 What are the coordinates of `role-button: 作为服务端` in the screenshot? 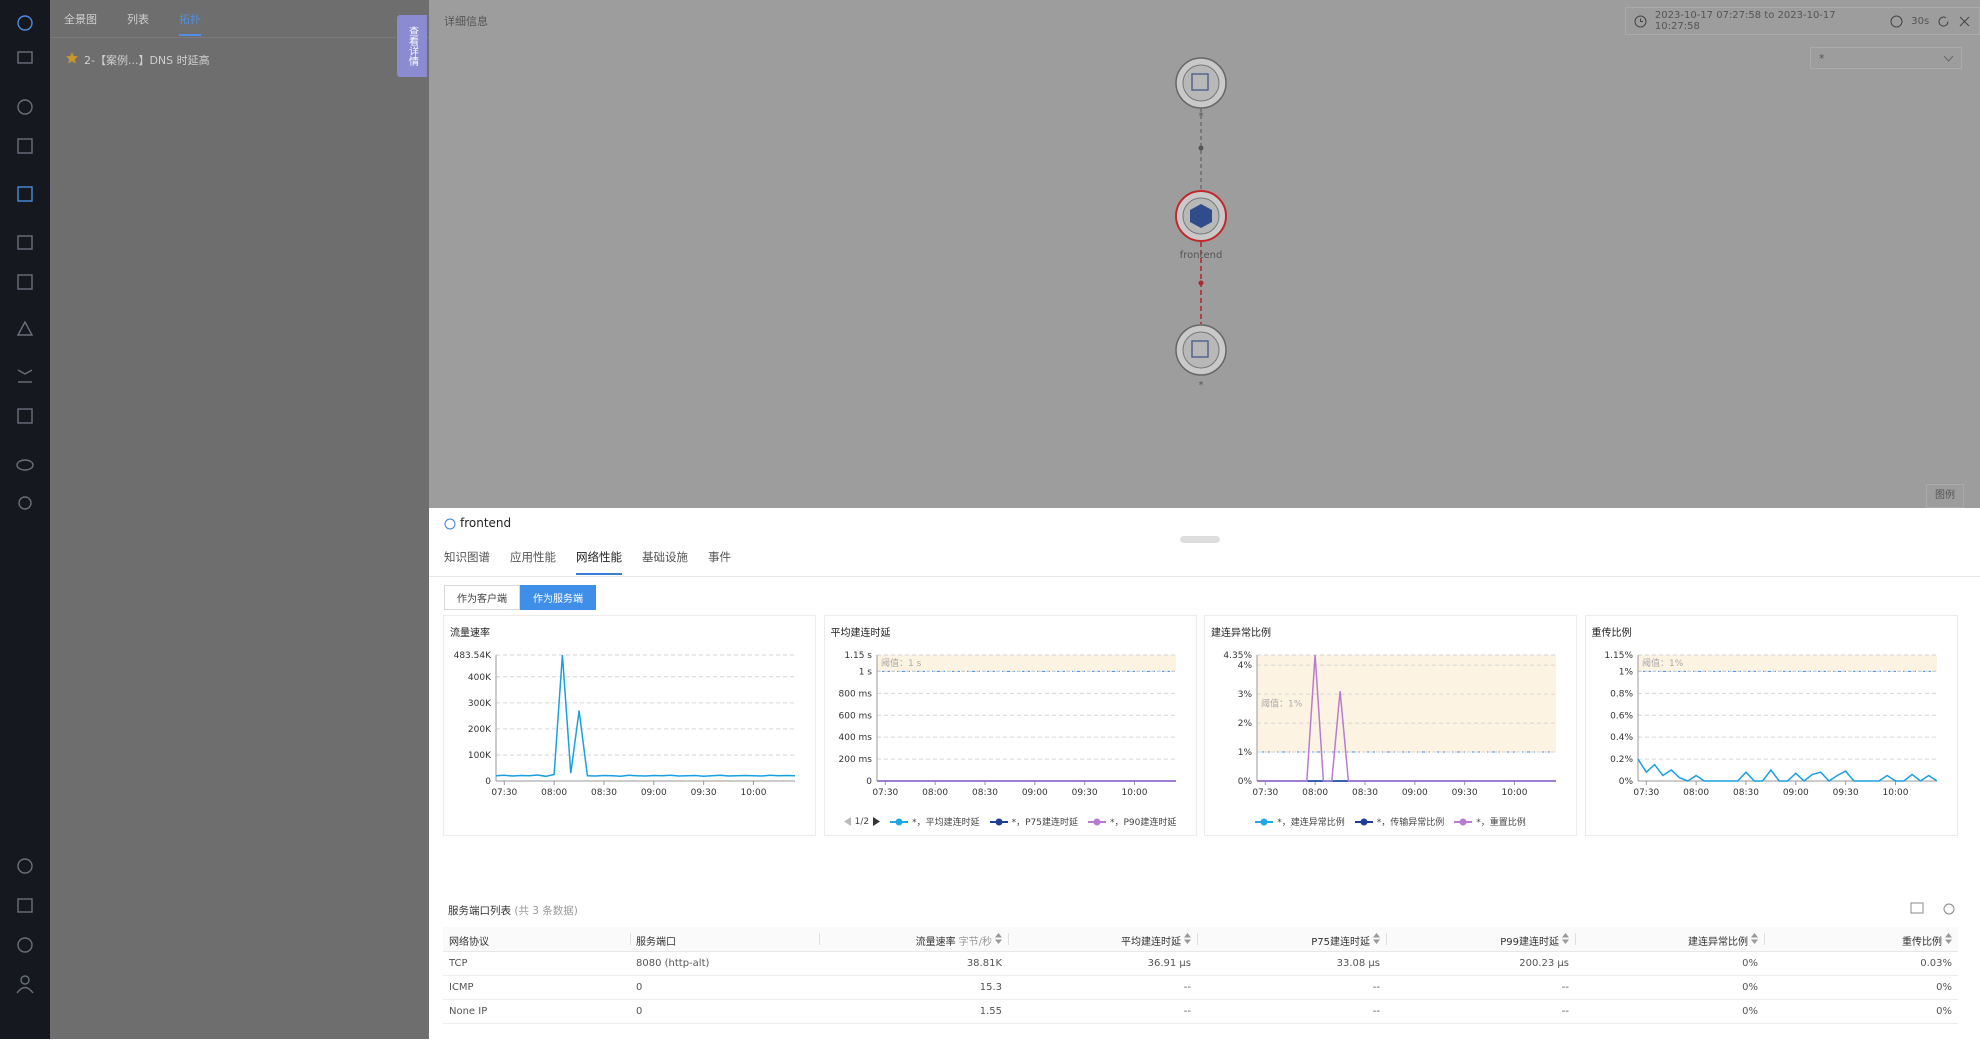 It's located at (558, 597).